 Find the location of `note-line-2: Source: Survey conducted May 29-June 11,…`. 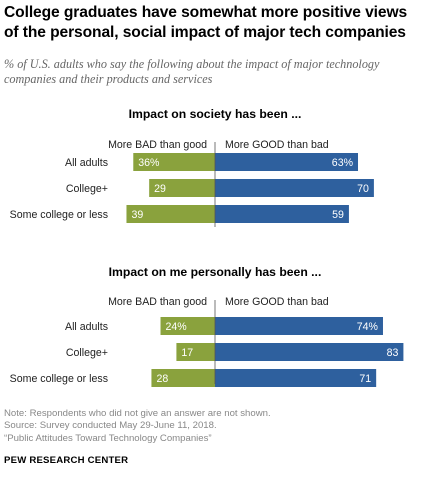

note-line-2: Source: Survey conducted May 29-June 11,… is located at coordinates (110, 426).